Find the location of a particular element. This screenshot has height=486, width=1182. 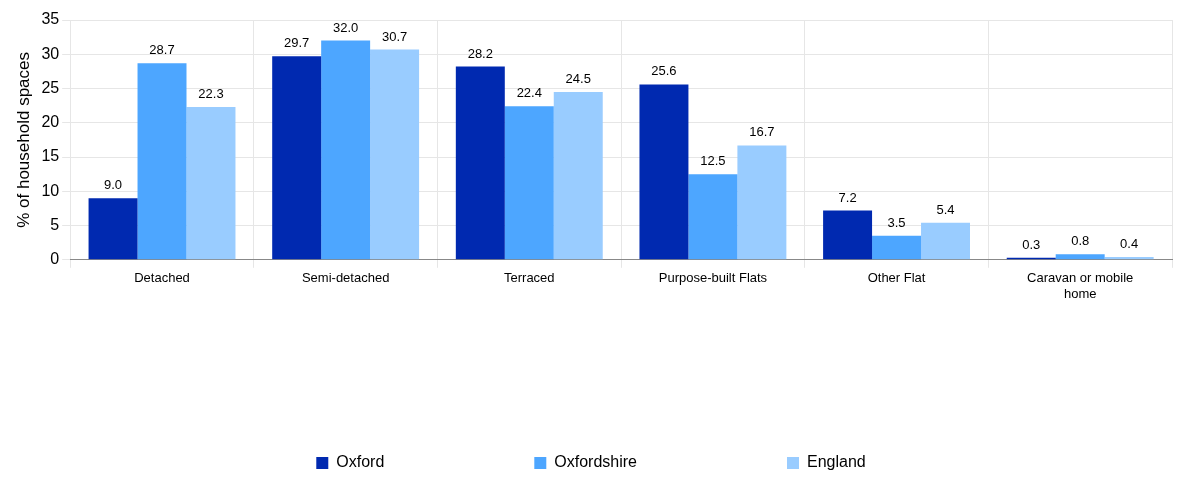

data-label: 0.3 is located at coordinates (1031, 244).